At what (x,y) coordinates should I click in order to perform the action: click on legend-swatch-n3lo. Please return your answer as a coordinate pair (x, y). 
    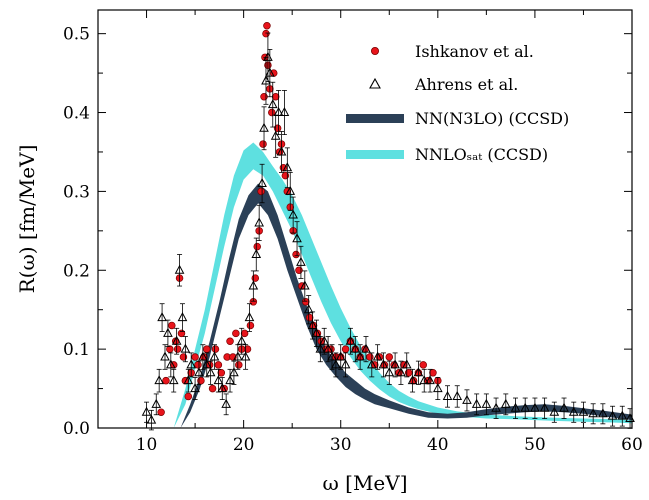
    Looking at the image, I should click on (375, 118).